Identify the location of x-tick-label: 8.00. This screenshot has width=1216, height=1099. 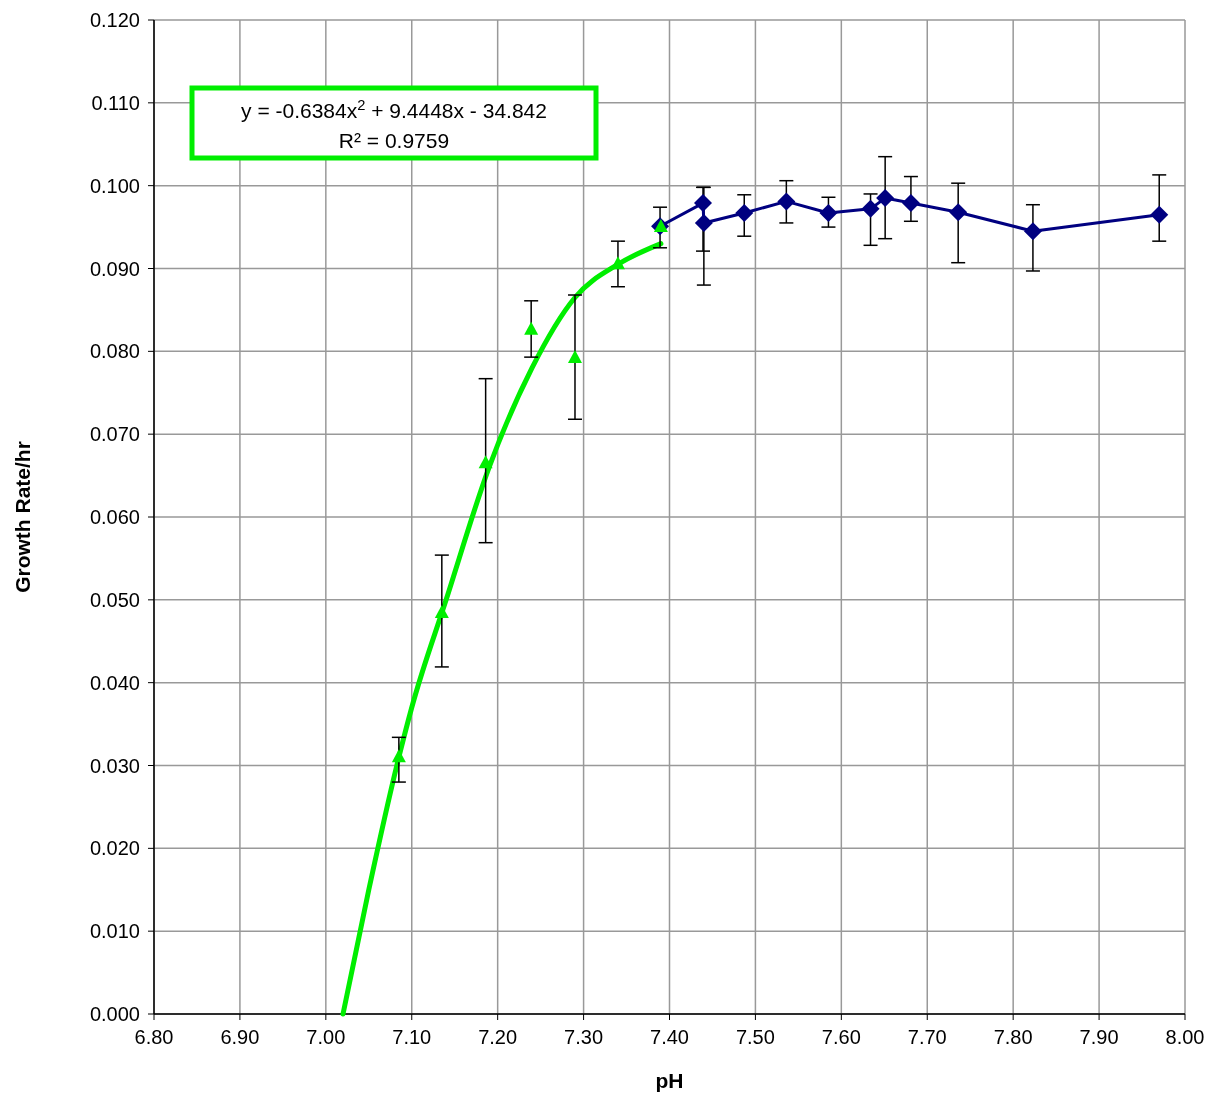
(1185, 1037).